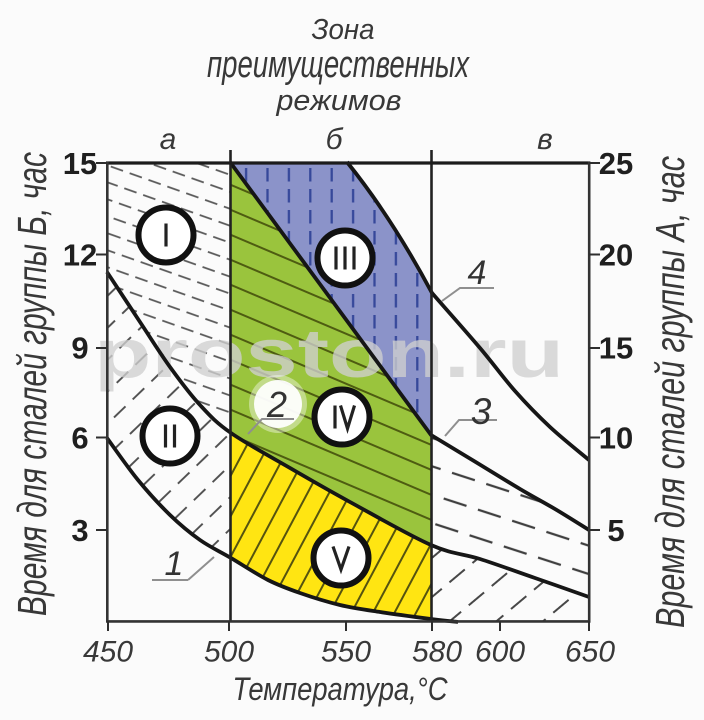 The image size is (704, 720). I want to click on svg-text: proston.ru, so click(329, 353).